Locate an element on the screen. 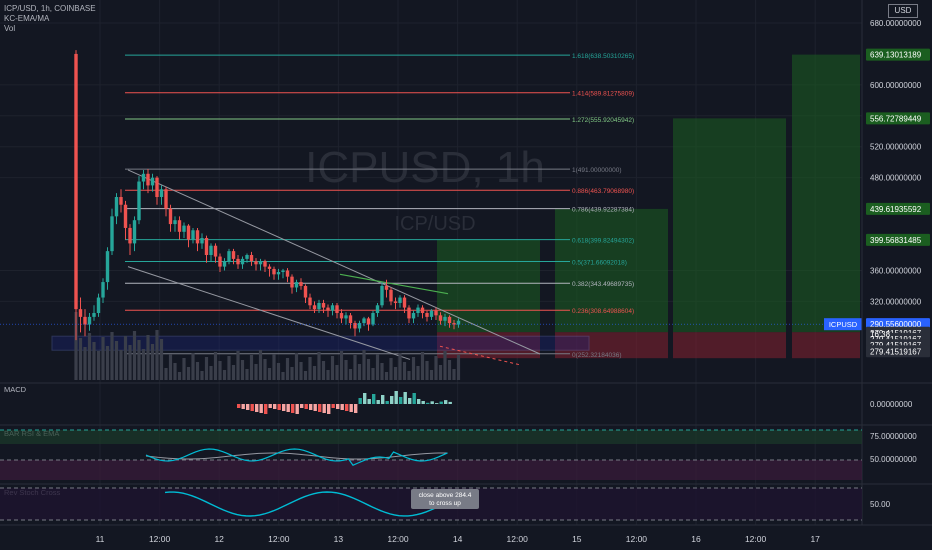 This screenshot has height=550, width=932. symbol-tag: ICPUSD is located at coordinates (843, 324).